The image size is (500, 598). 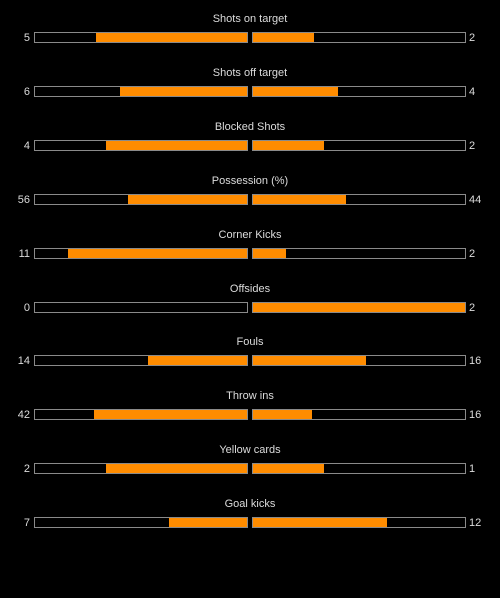 I want to click on home-value: 2, so click(x=26, y=469).